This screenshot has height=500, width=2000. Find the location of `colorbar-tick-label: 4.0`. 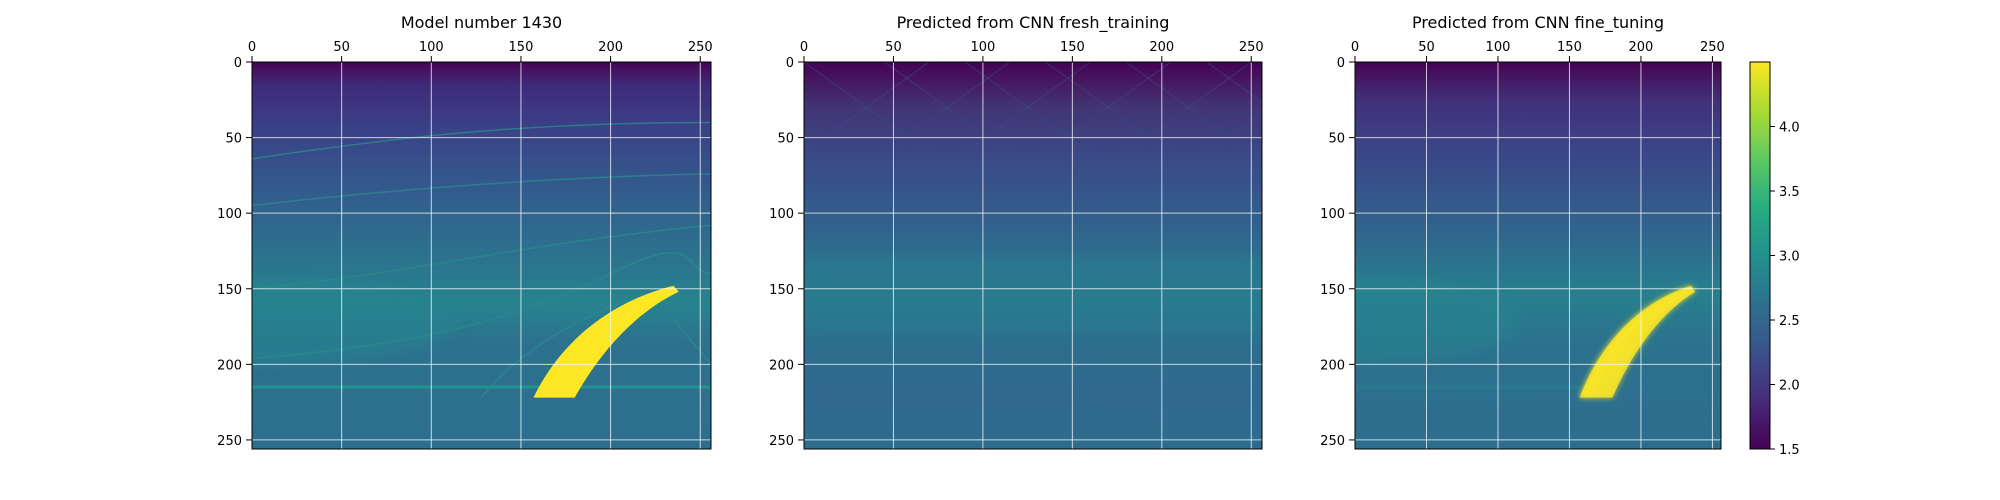

colorbar-tick-label: 4.0 is located at coordinates (1789, 128).